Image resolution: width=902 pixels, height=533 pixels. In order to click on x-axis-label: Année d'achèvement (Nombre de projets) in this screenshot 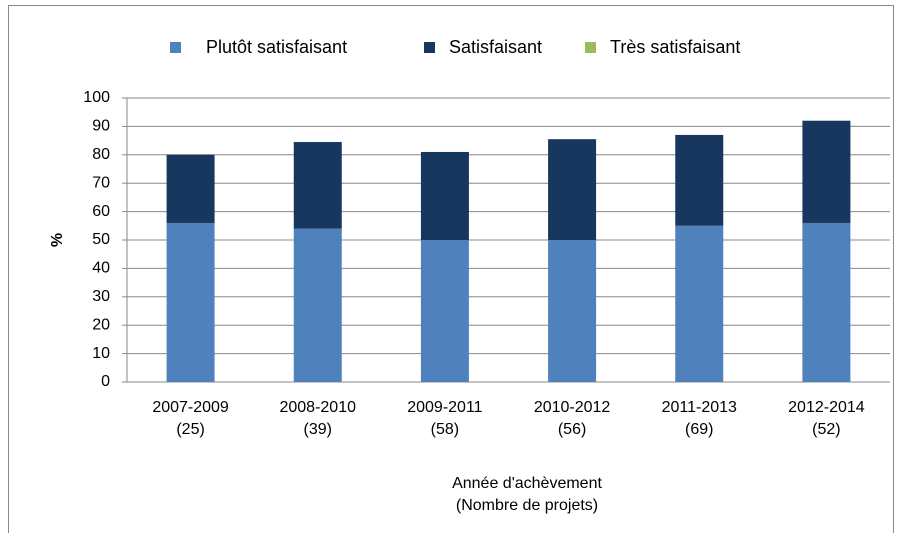, I will do `click(527, 494)`.